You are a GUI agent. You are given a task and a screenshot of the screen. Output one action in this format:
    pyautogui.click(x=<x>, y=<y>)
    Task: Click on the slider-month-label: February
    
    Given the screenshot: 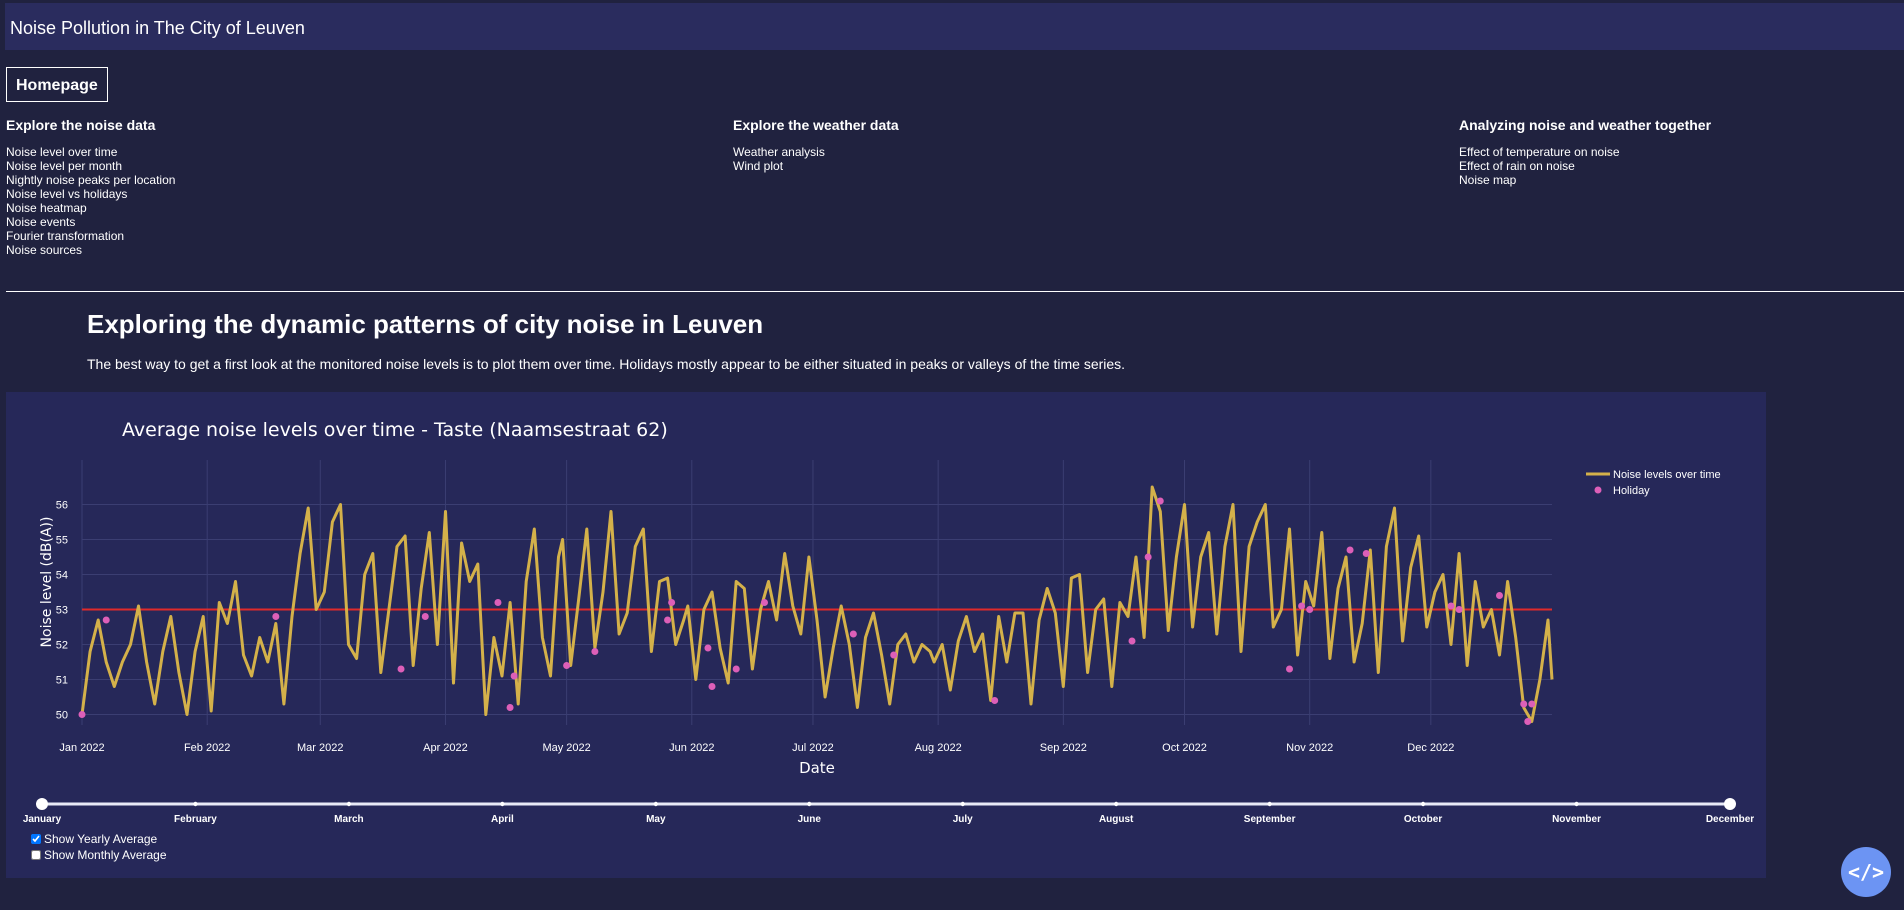 What is the action you would take?
    pyautogui.click(x=195, y=819)
    